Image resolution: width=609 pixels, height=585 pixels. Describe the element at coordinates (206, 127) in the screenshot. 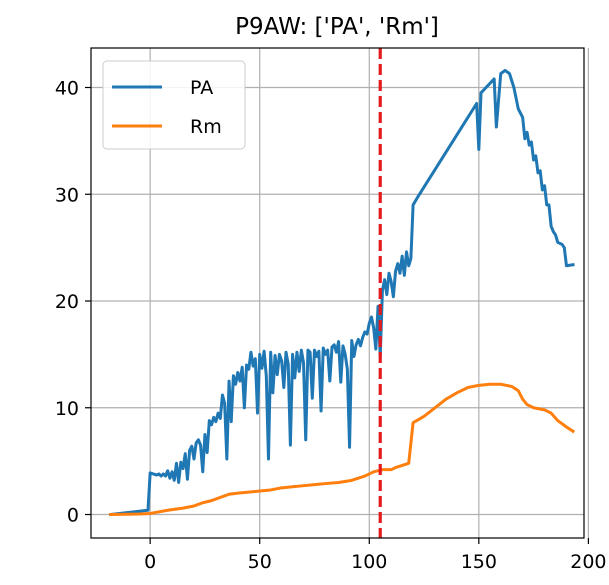

I see `legend-label-rm: Rm` at that location.